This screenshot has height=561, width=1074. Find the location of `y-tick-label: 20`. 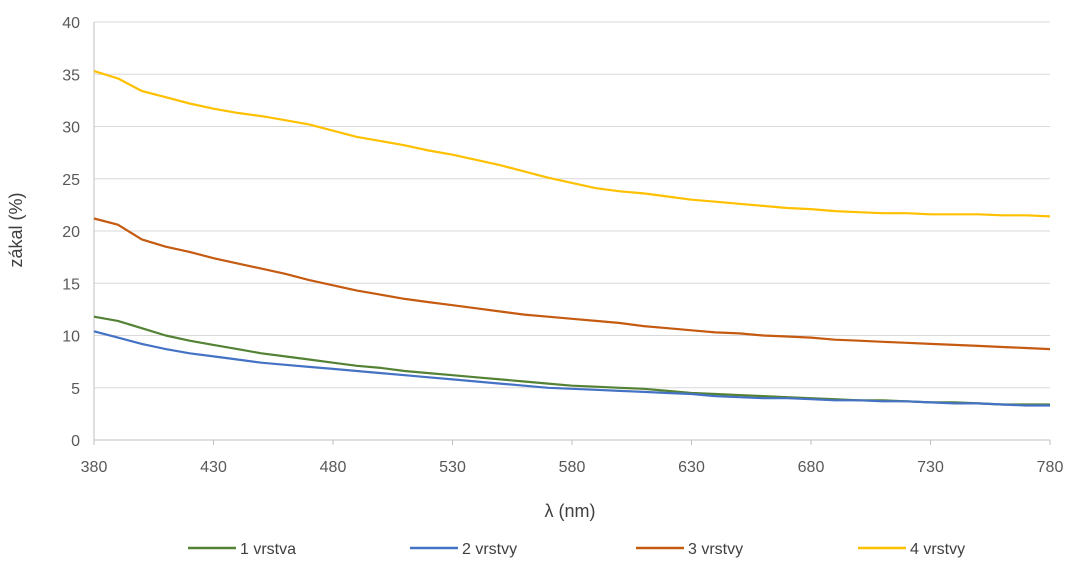

y-tick-label: 20 is located at coordinates (71, 232).